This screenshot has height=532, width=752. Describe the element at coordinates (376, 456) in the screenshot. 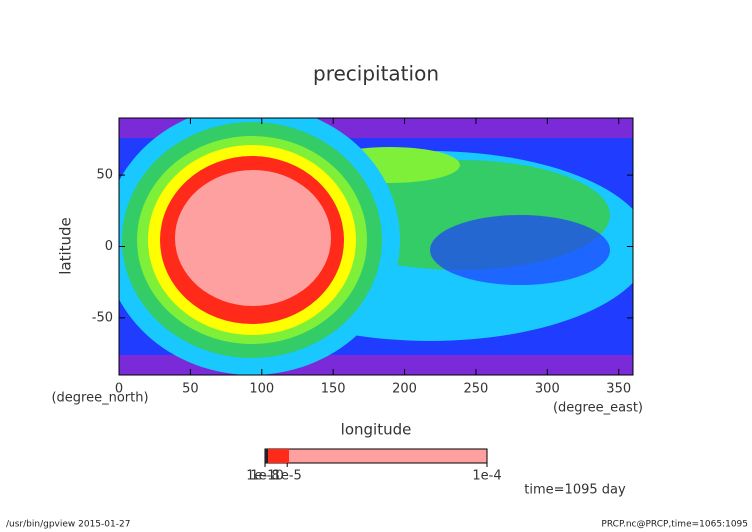

I see `colorbar` at that location.